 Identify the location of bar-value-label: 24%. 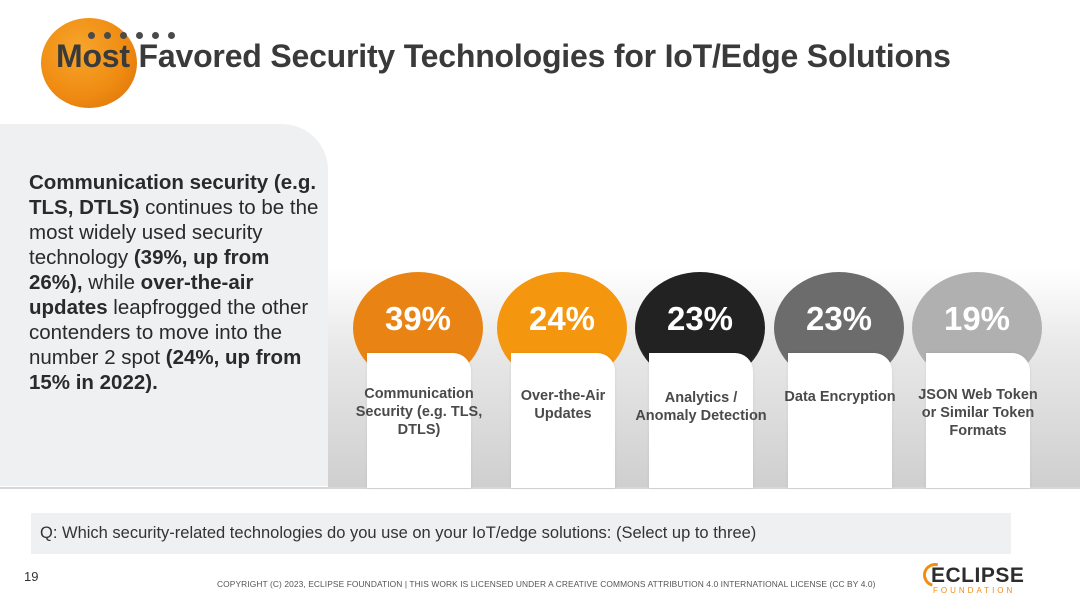
(562, 318).